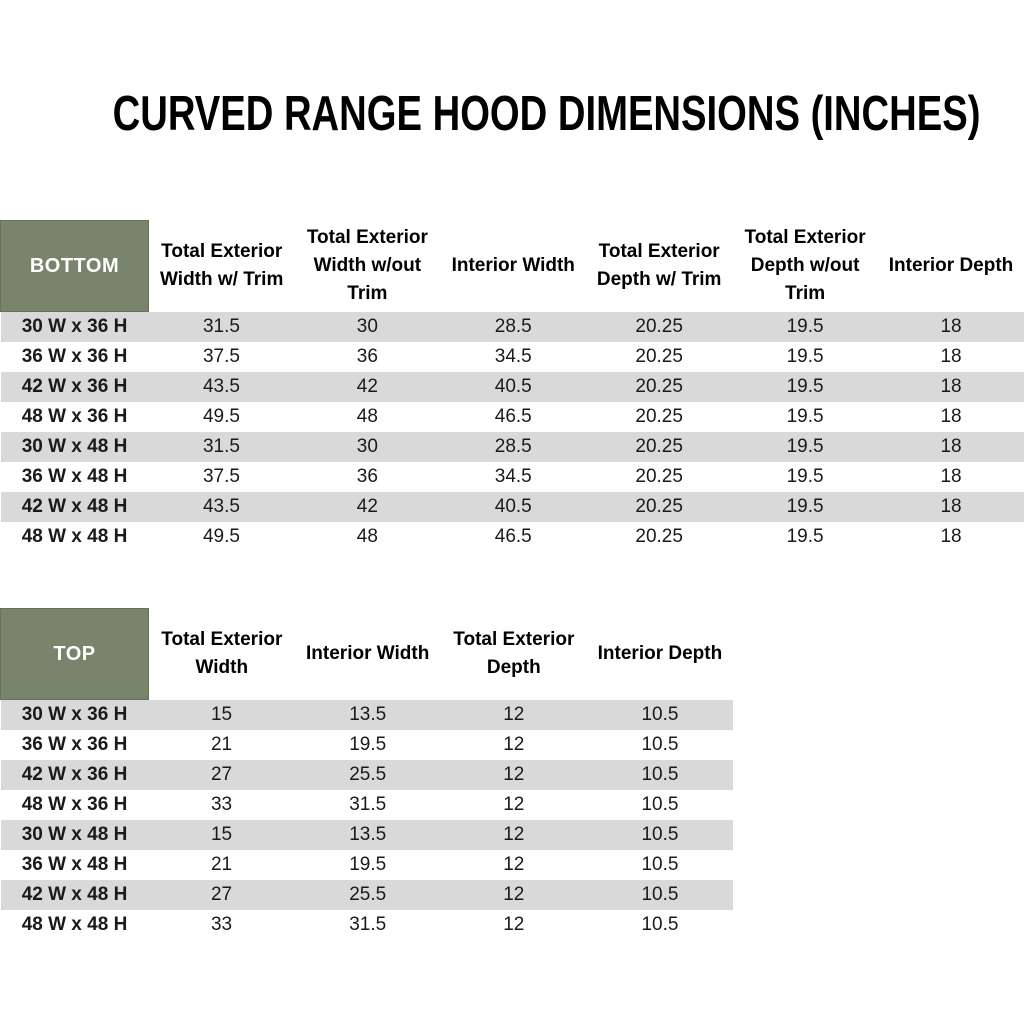 The image size is (1024, 1024). Describe the element at coordinates (514, 653) in the screenshot. I see `top_table-column-header-2: Total Exterior Depth` at that location.